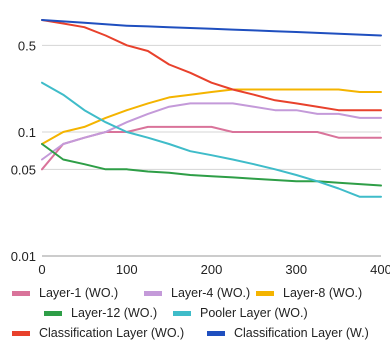  I want to click on y-tick-label: 0.05, so click(23, 169).